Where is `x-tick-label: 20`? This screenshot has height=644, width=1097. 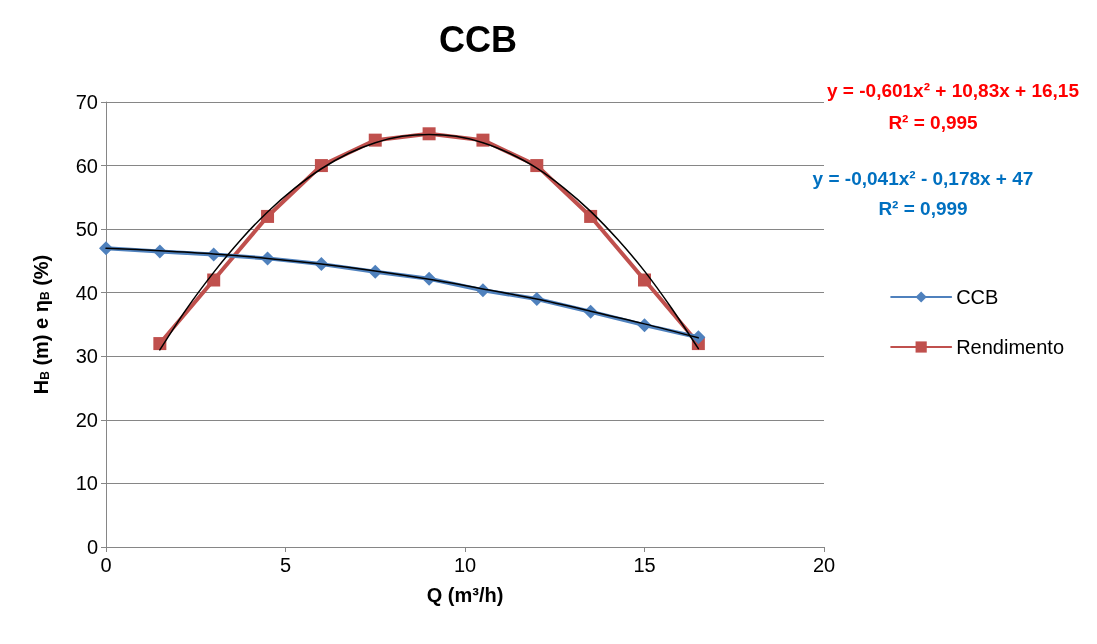
x-tick-label: 20 is located at coordinates (824, 565).